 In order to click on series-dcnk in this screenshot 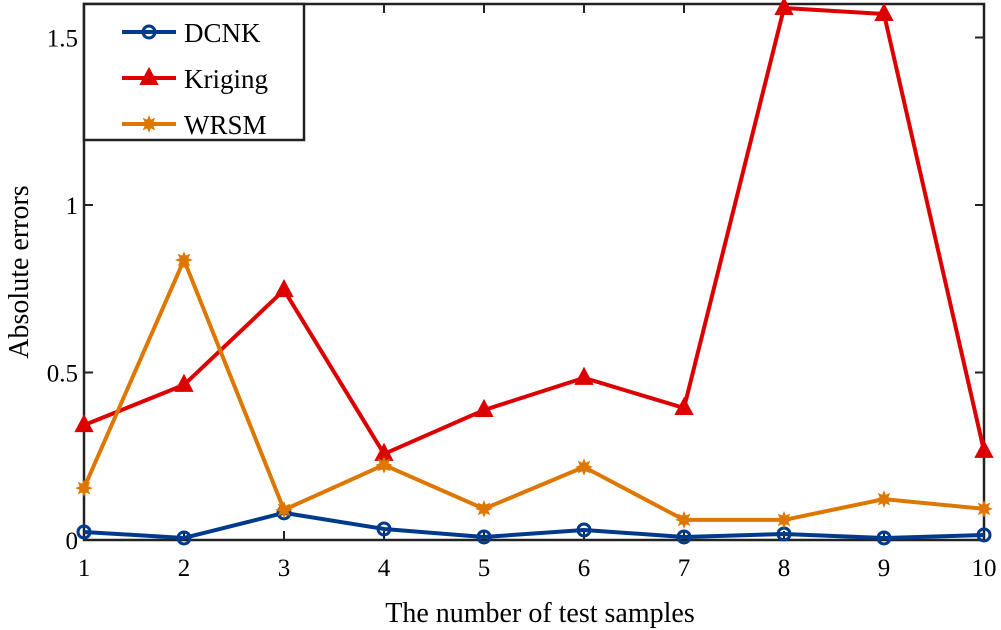, I will do `click(534, 525)`.